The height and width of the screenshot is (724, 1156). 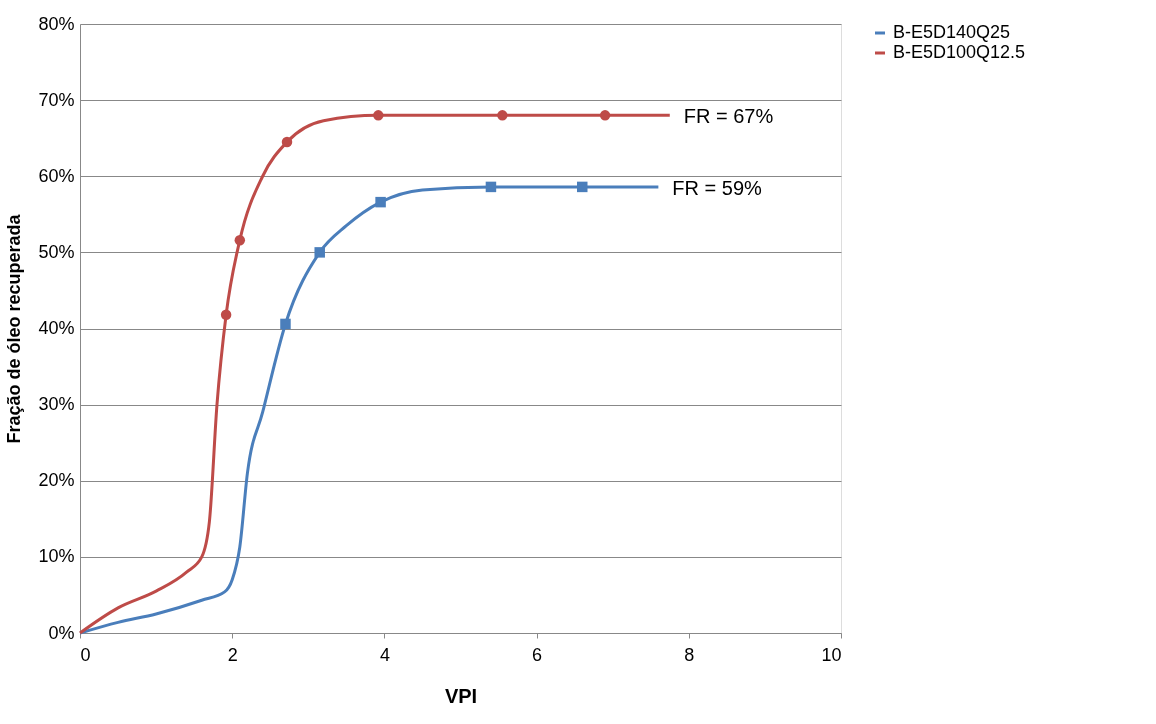 What do you see at coordinates (384, 654) in the screenshot?
I see `x-tick-label: 4` at bounding box center [384, 654].